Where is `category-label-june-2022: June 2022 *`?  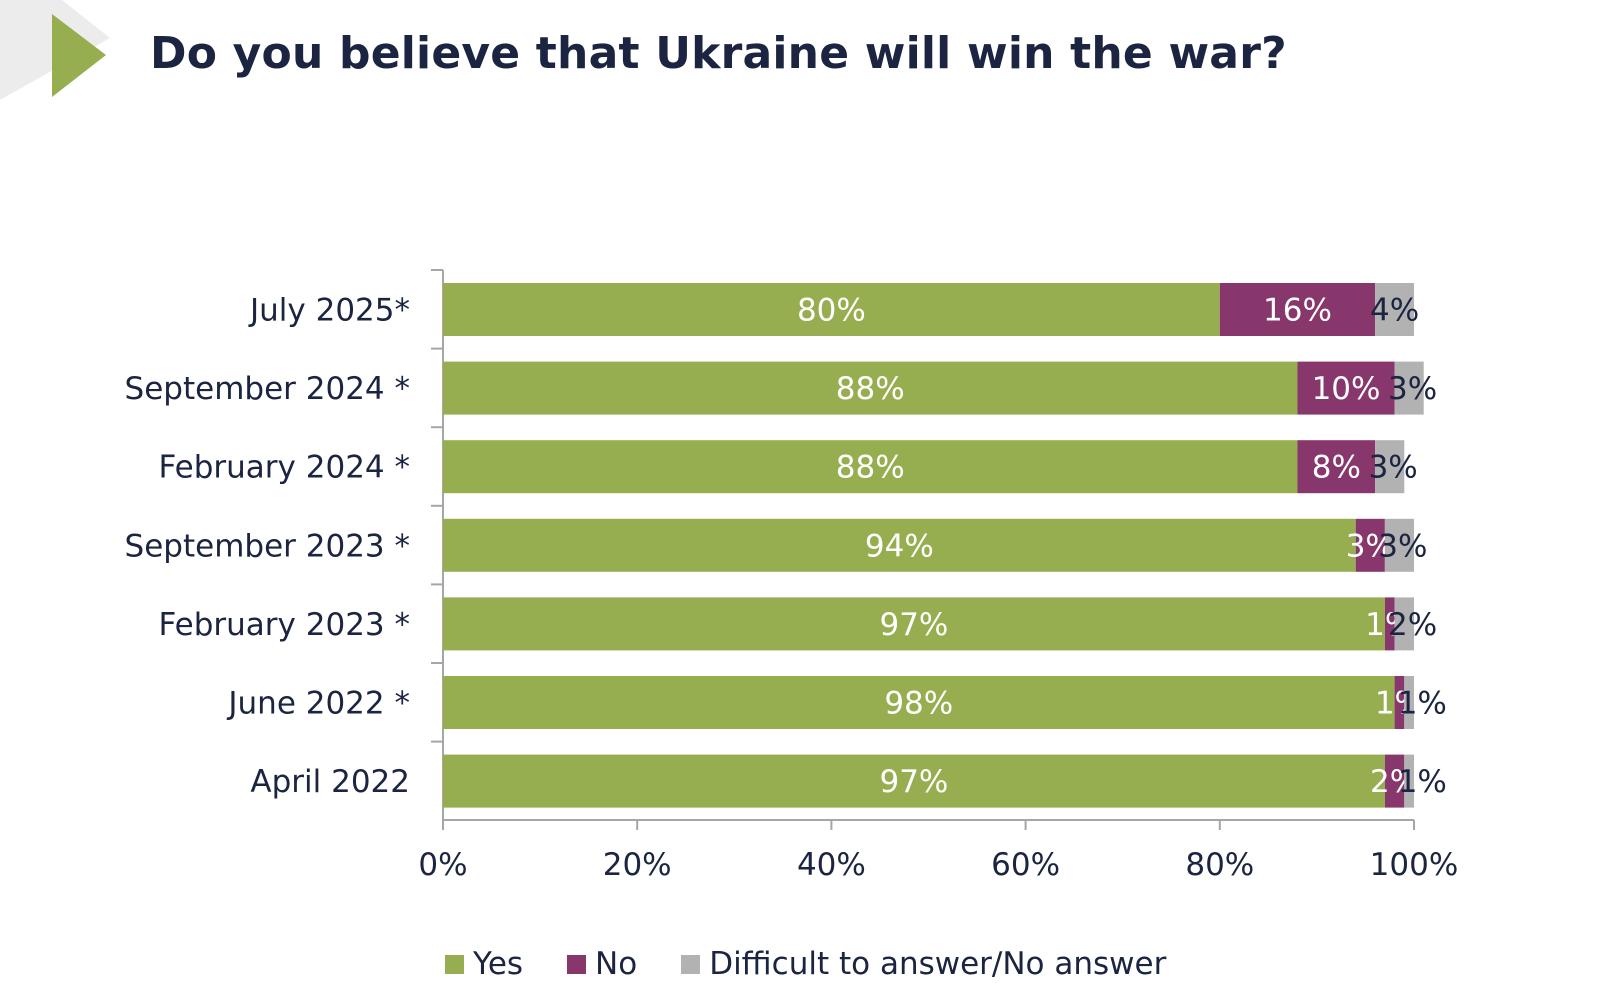
category-label-june-2022: June 2022 * is located at coordinates (318, 704).